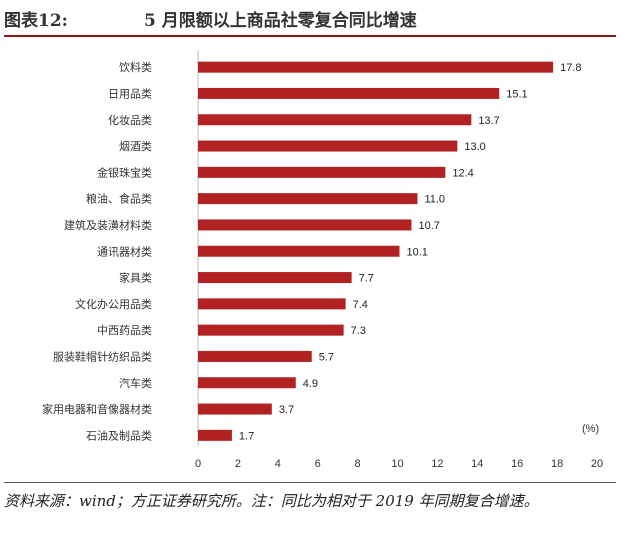  What do you see at coordinates (278, 464) in the screenshot?
I see `x-tick-label: 4` at bounding box center [278, 464].